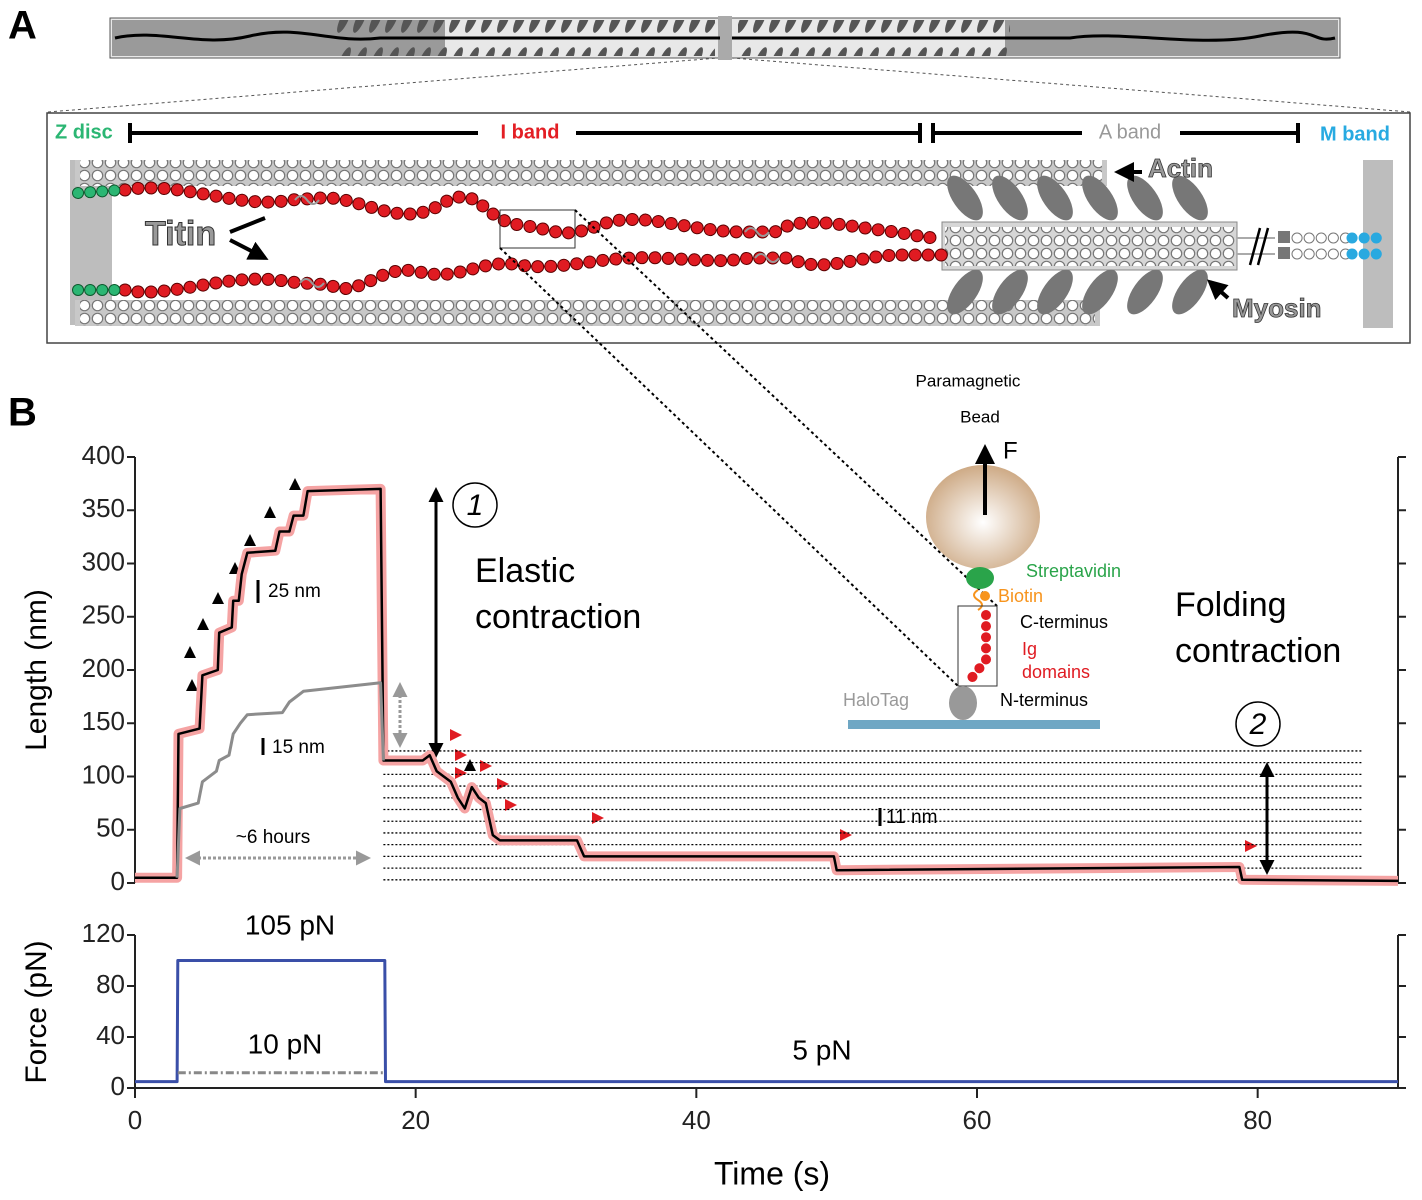  I want to click on annotation: 5 pN, so click(821, 1049).